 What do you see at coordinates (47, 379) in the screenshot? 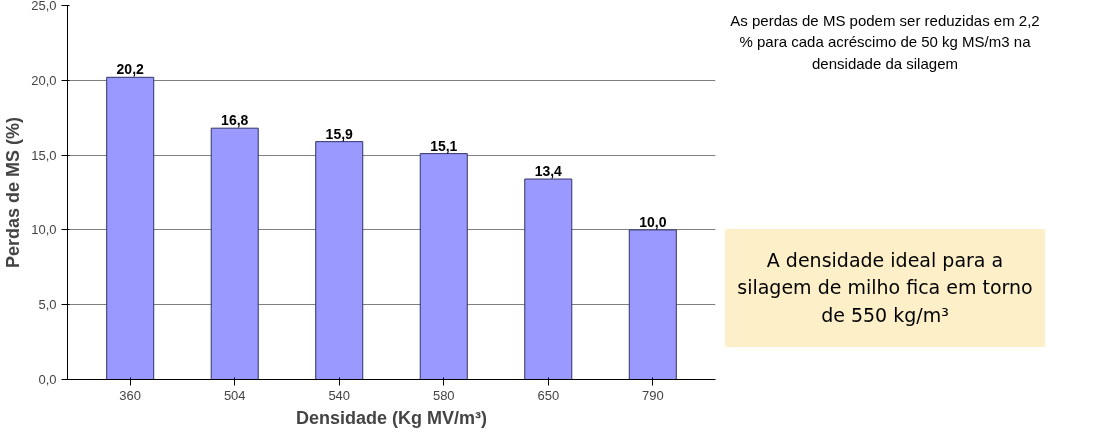
I see `y-tick-label: 0,0` at bounding box center [47, 379].